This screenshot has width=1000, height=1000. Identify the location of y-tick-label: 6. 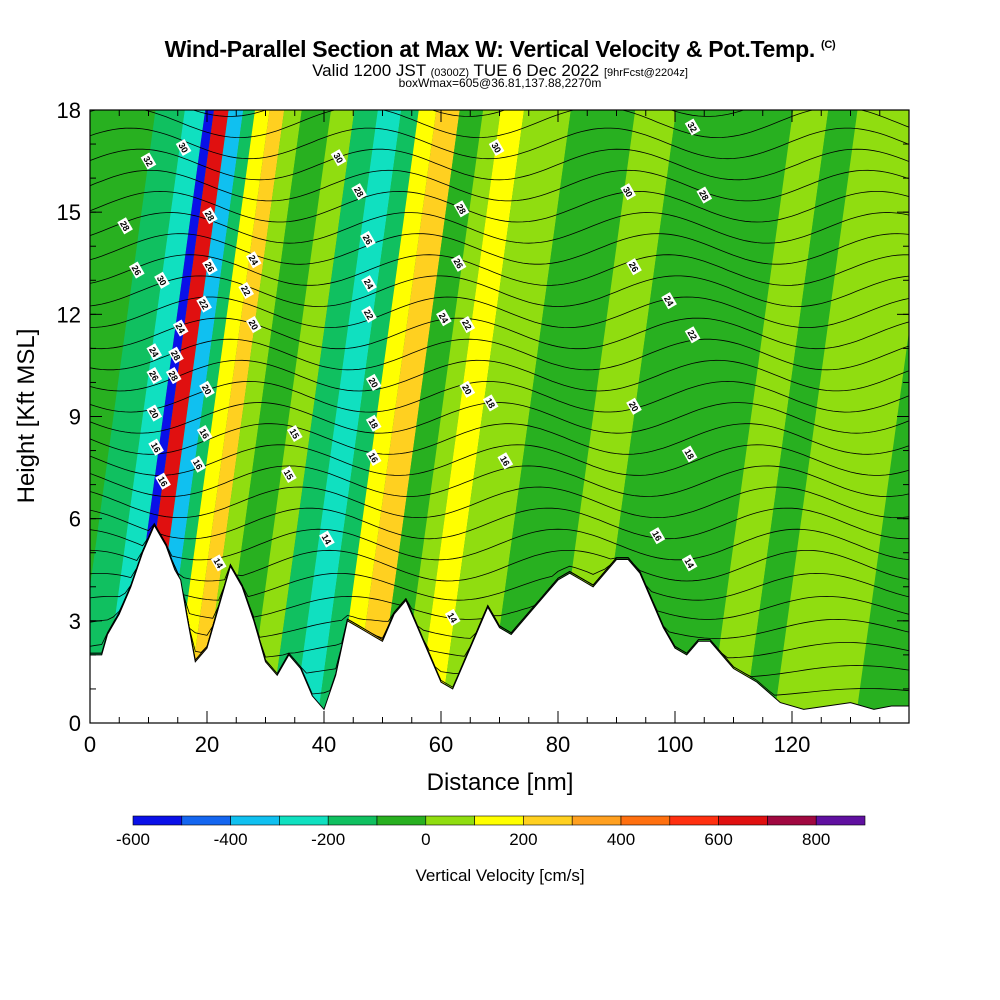
(75, 519).